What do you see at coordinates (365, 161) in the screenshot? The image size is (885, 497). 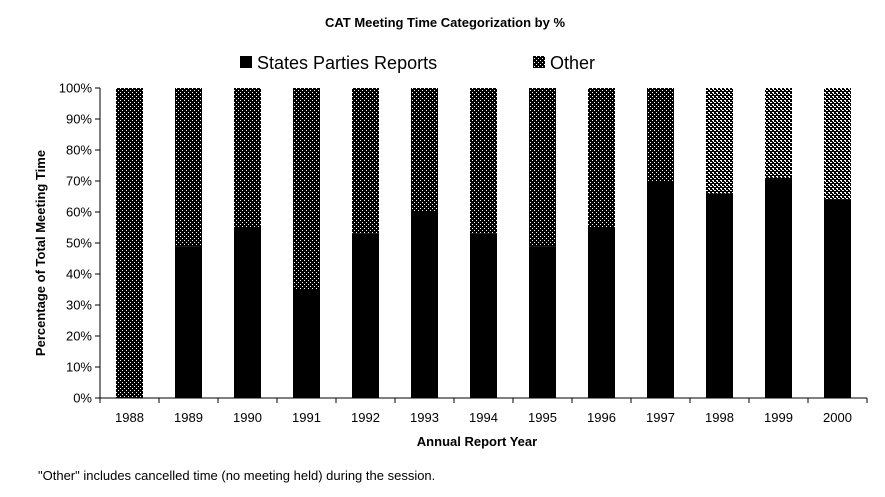 I see `bar-other-1992` at bounding box center [365, 161].